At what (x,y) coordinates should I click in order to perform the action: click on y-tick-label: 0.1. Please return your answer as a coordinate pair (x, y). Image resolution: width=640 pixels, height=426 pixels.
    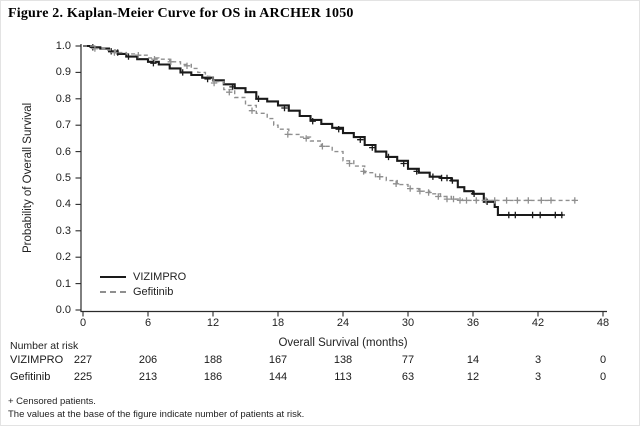
    Looking at the image, I should click on (63, 283).